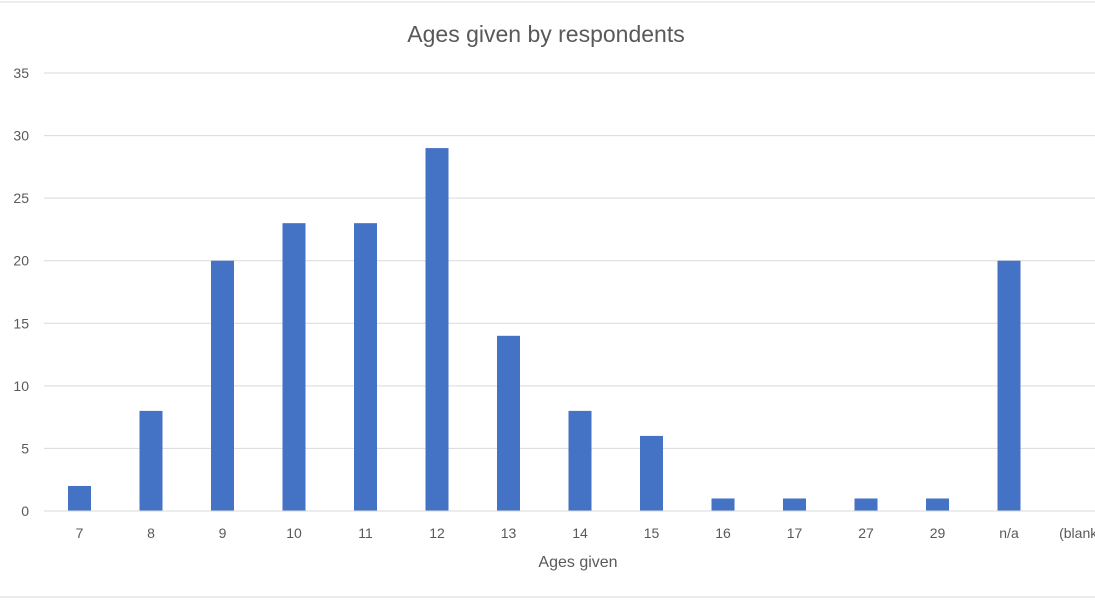  What do you see at coordinates (21, 292) in the screenshot?
I see `y-axis-tick-labels: 0 5 10 15 20 25 30 35` at bounding box center [21, 292].